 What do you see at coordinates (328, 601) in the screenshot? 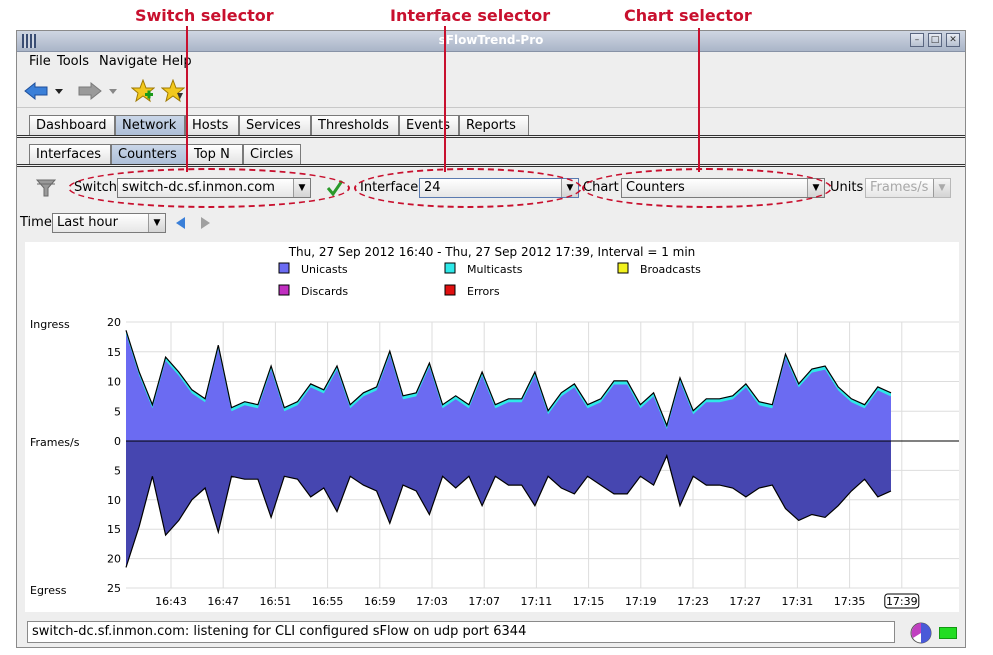
I see `x-tick-label: 16:55` at bounding box center [328, 601].